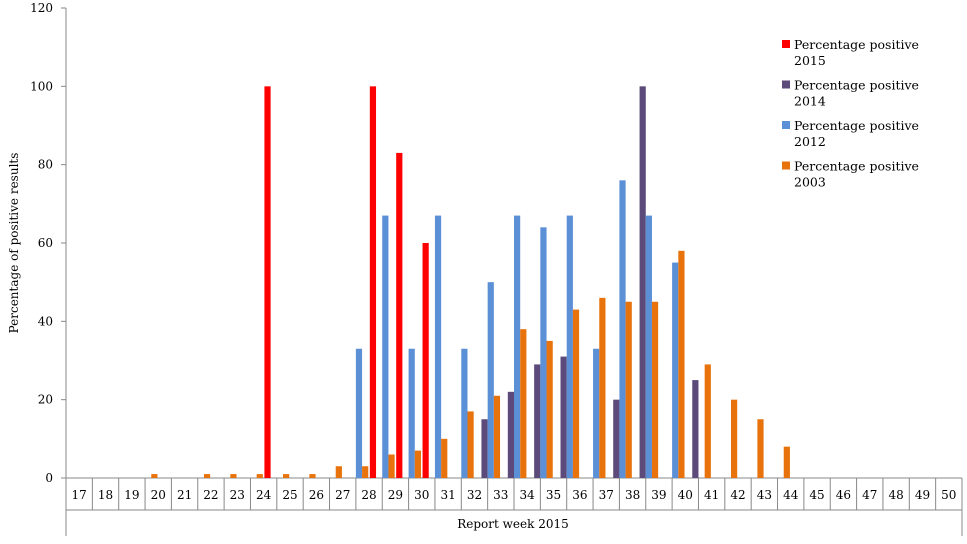 The width and height of the screenshot is (967, 544). Describe the element at coordinates (948, 495) in the screenshot. I see `x-tick-label: 50` at that location.